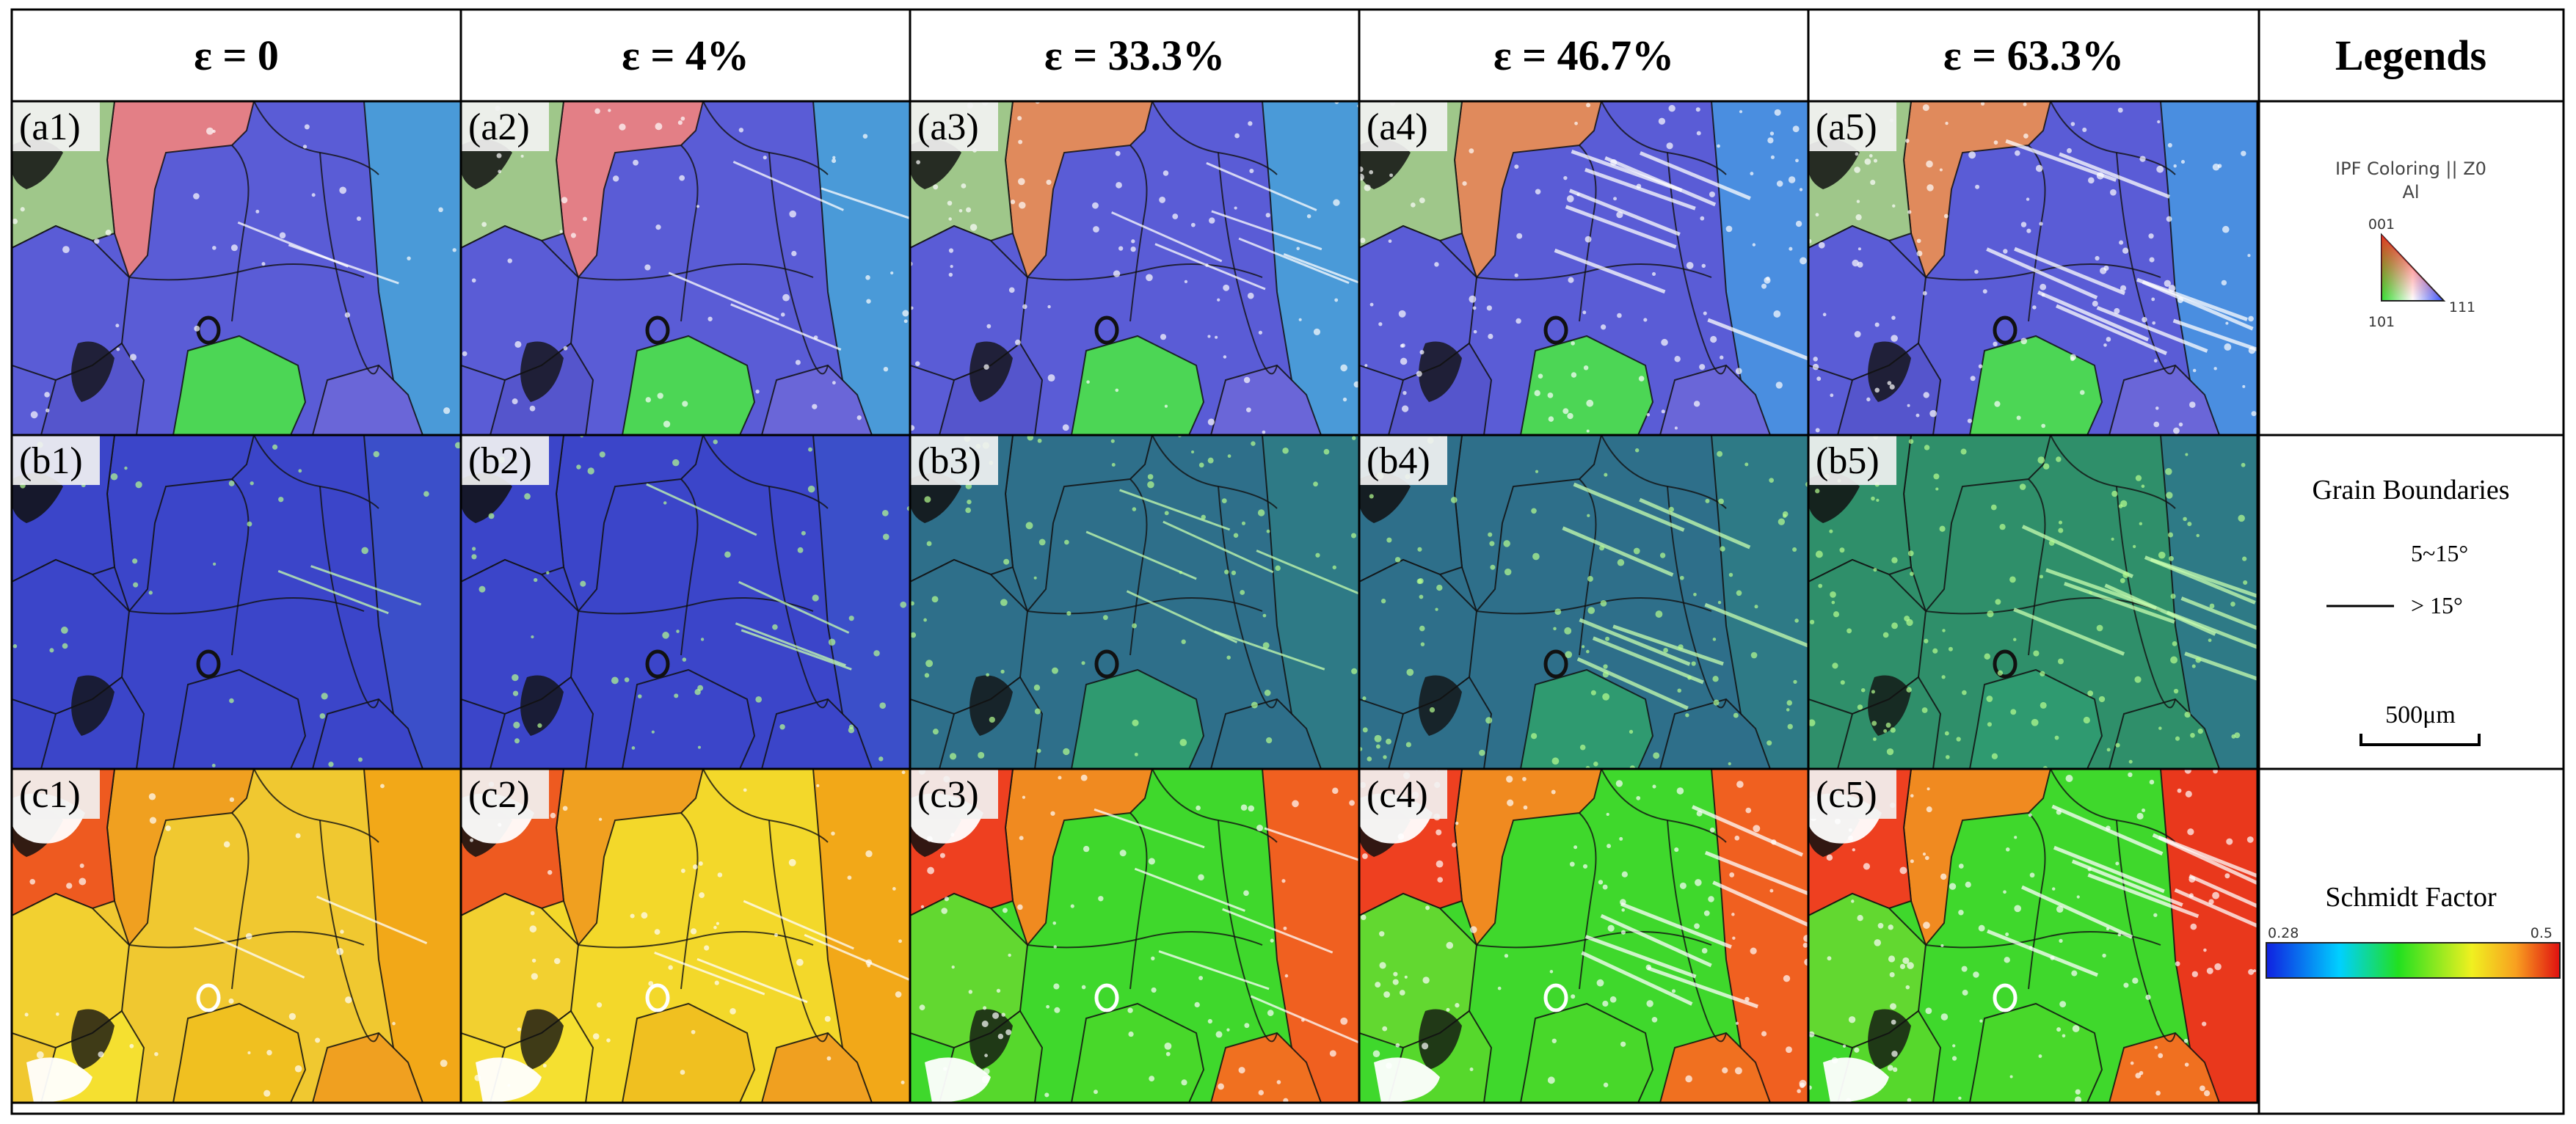 Image resolution: width=2576 pixels, height=1124 pixels. I want to click on schmidt-colorbar, so click(2413, 960).